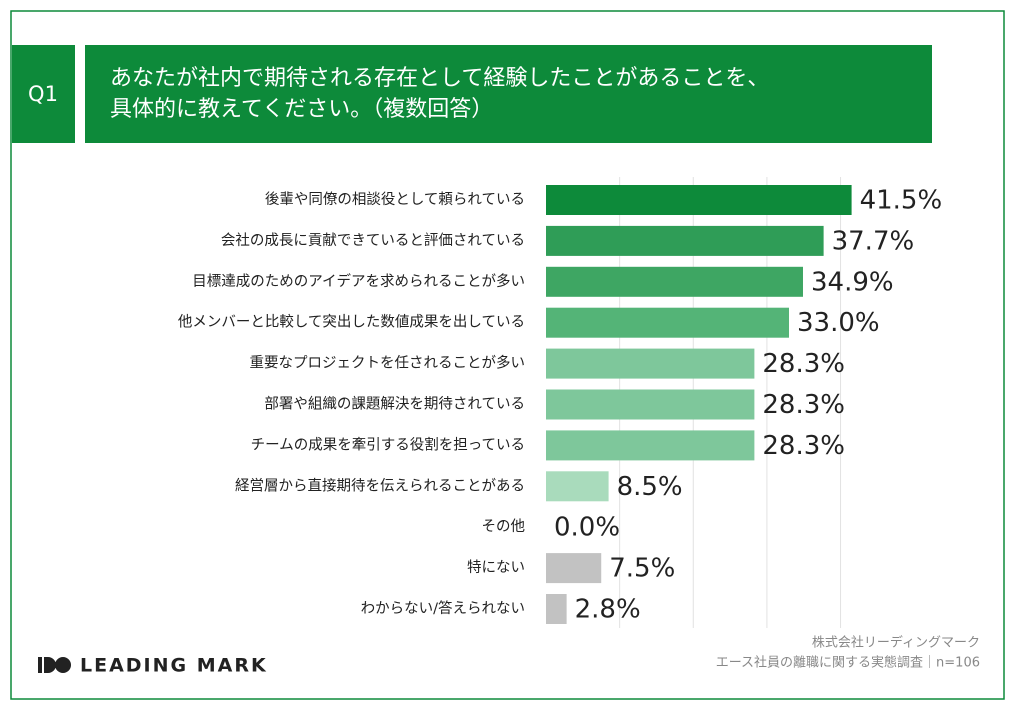  I want to click on category-label: 重要なプロジェクトを任されることが多い, so click(388, 363).